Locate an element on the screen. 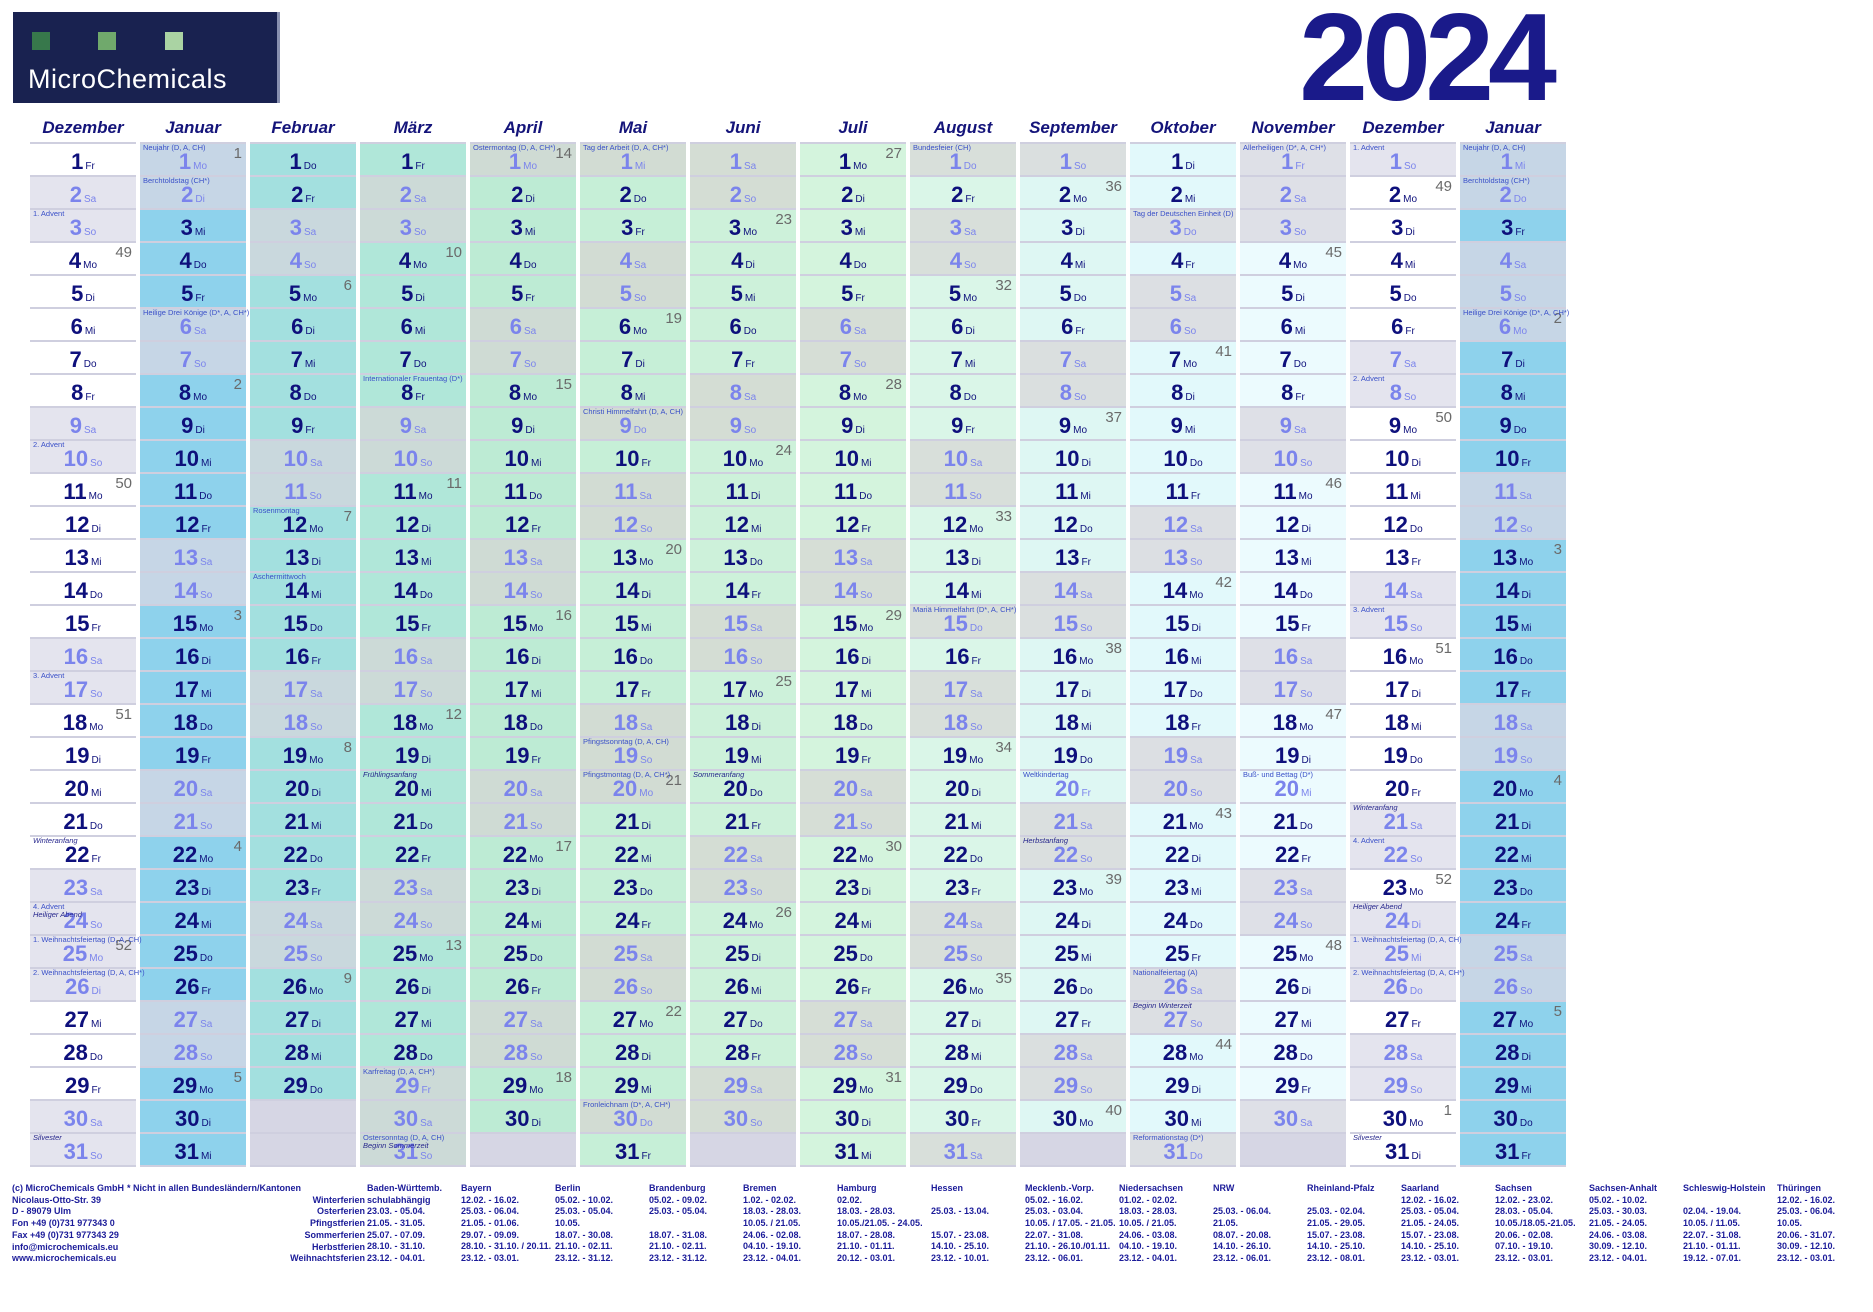  vacation-dates: 10.05. is located at coordinates (568, 1223).